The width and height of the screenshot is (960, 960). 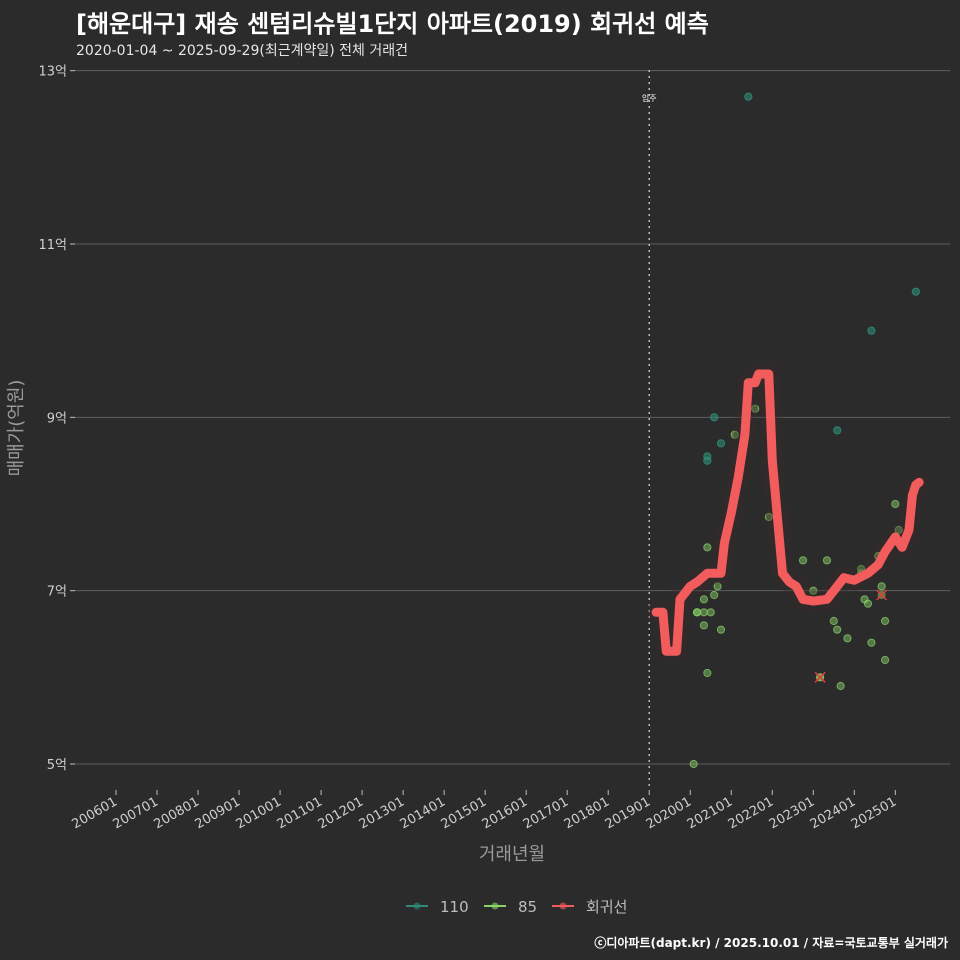 I want to click on legend-label: 110, so click(x=454, y=907).